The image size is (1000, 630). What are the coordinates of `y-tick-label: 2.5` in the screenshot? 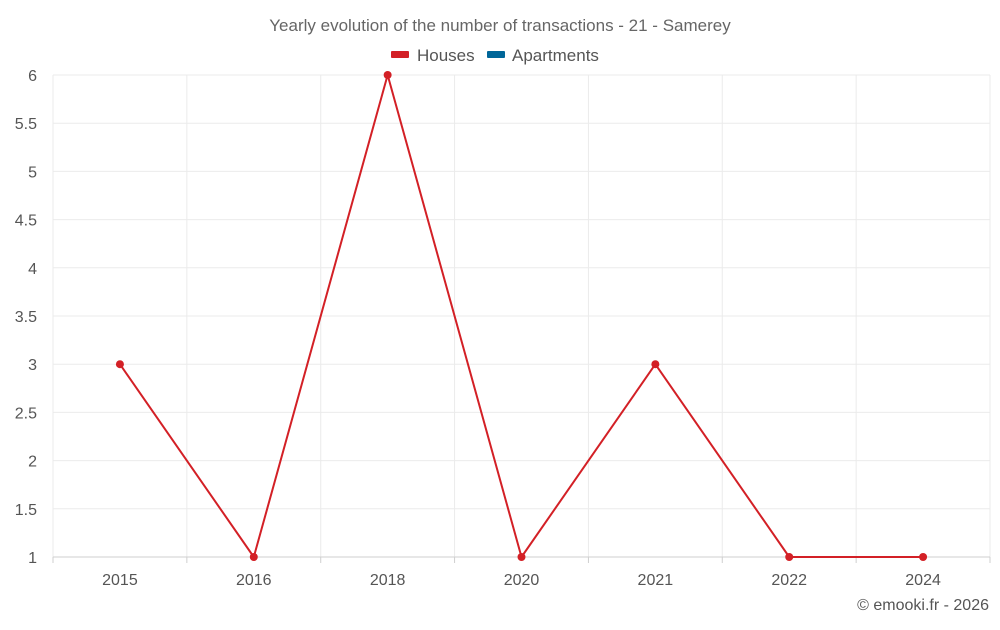 It's located at (26, 413).